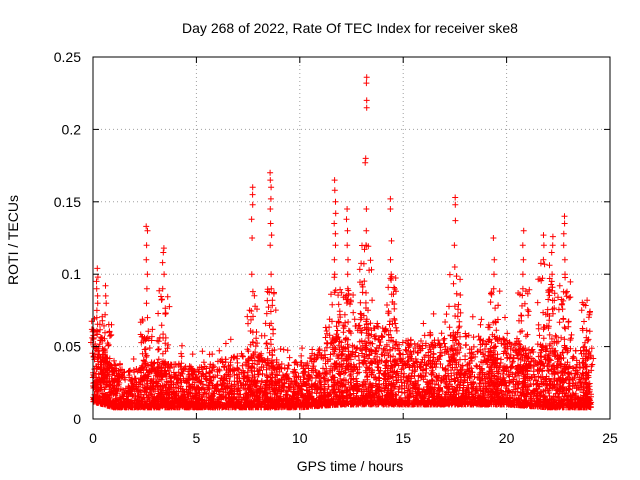 The height and width of the screenshot is (480, 640). Describe the element at coordinates (197, 438) in the screenshot. I see `x-tick-label: 5` at that location.